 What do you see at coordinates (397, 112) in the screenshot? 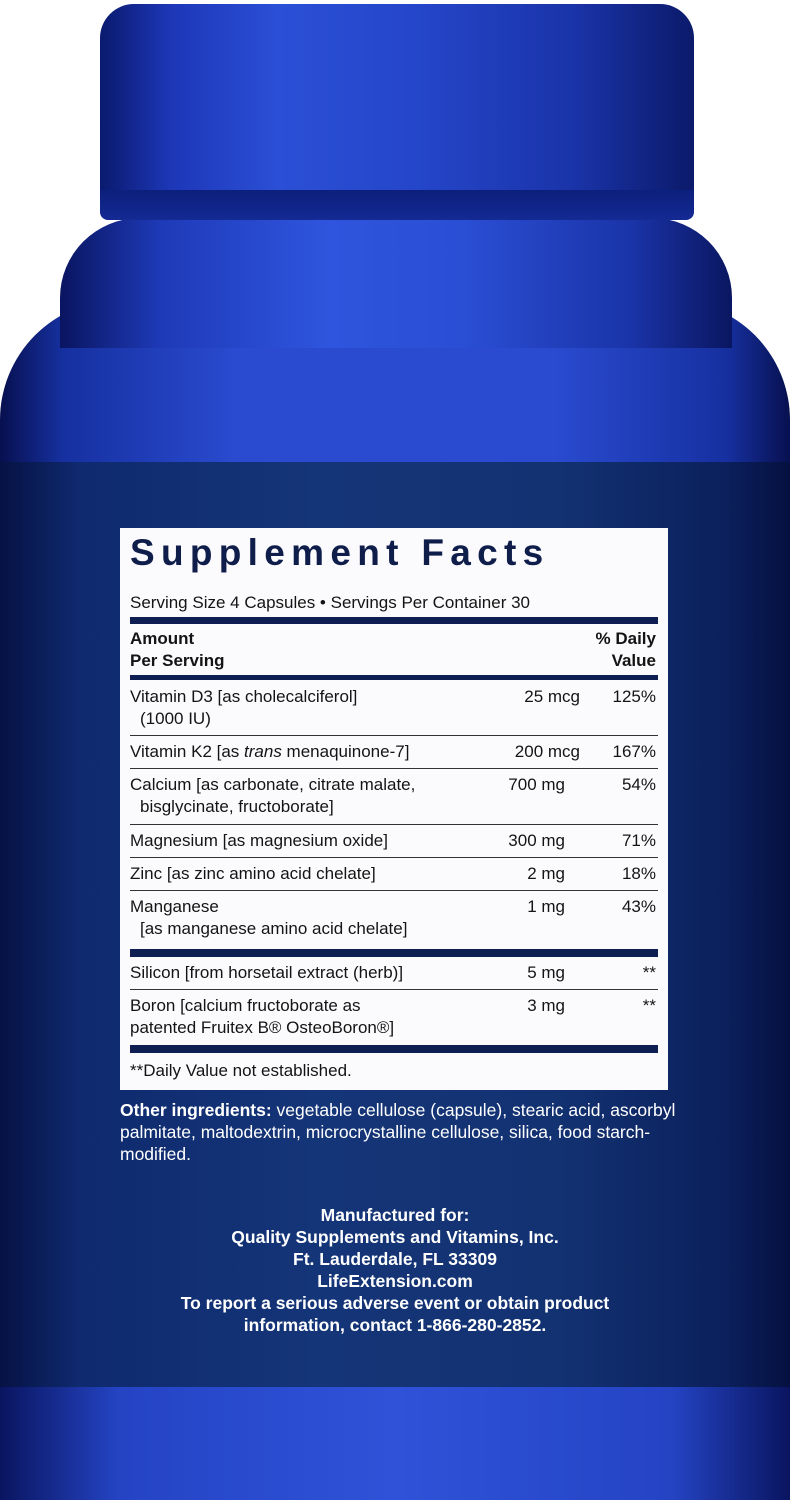
I see `bottle-cap` at bounding box center [397, 112].